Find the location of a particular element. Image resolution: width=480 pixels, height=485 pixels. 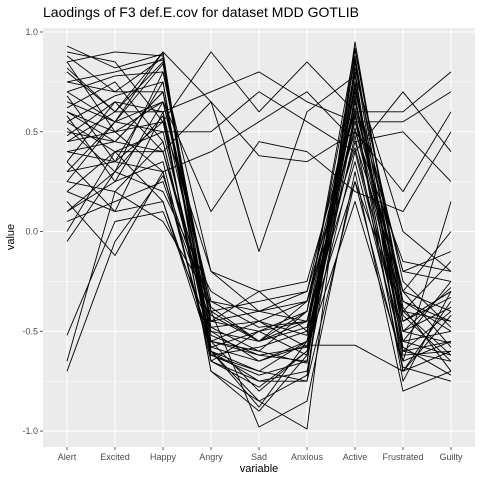

x-axis-title: variable is located at coordinates (259, 469).